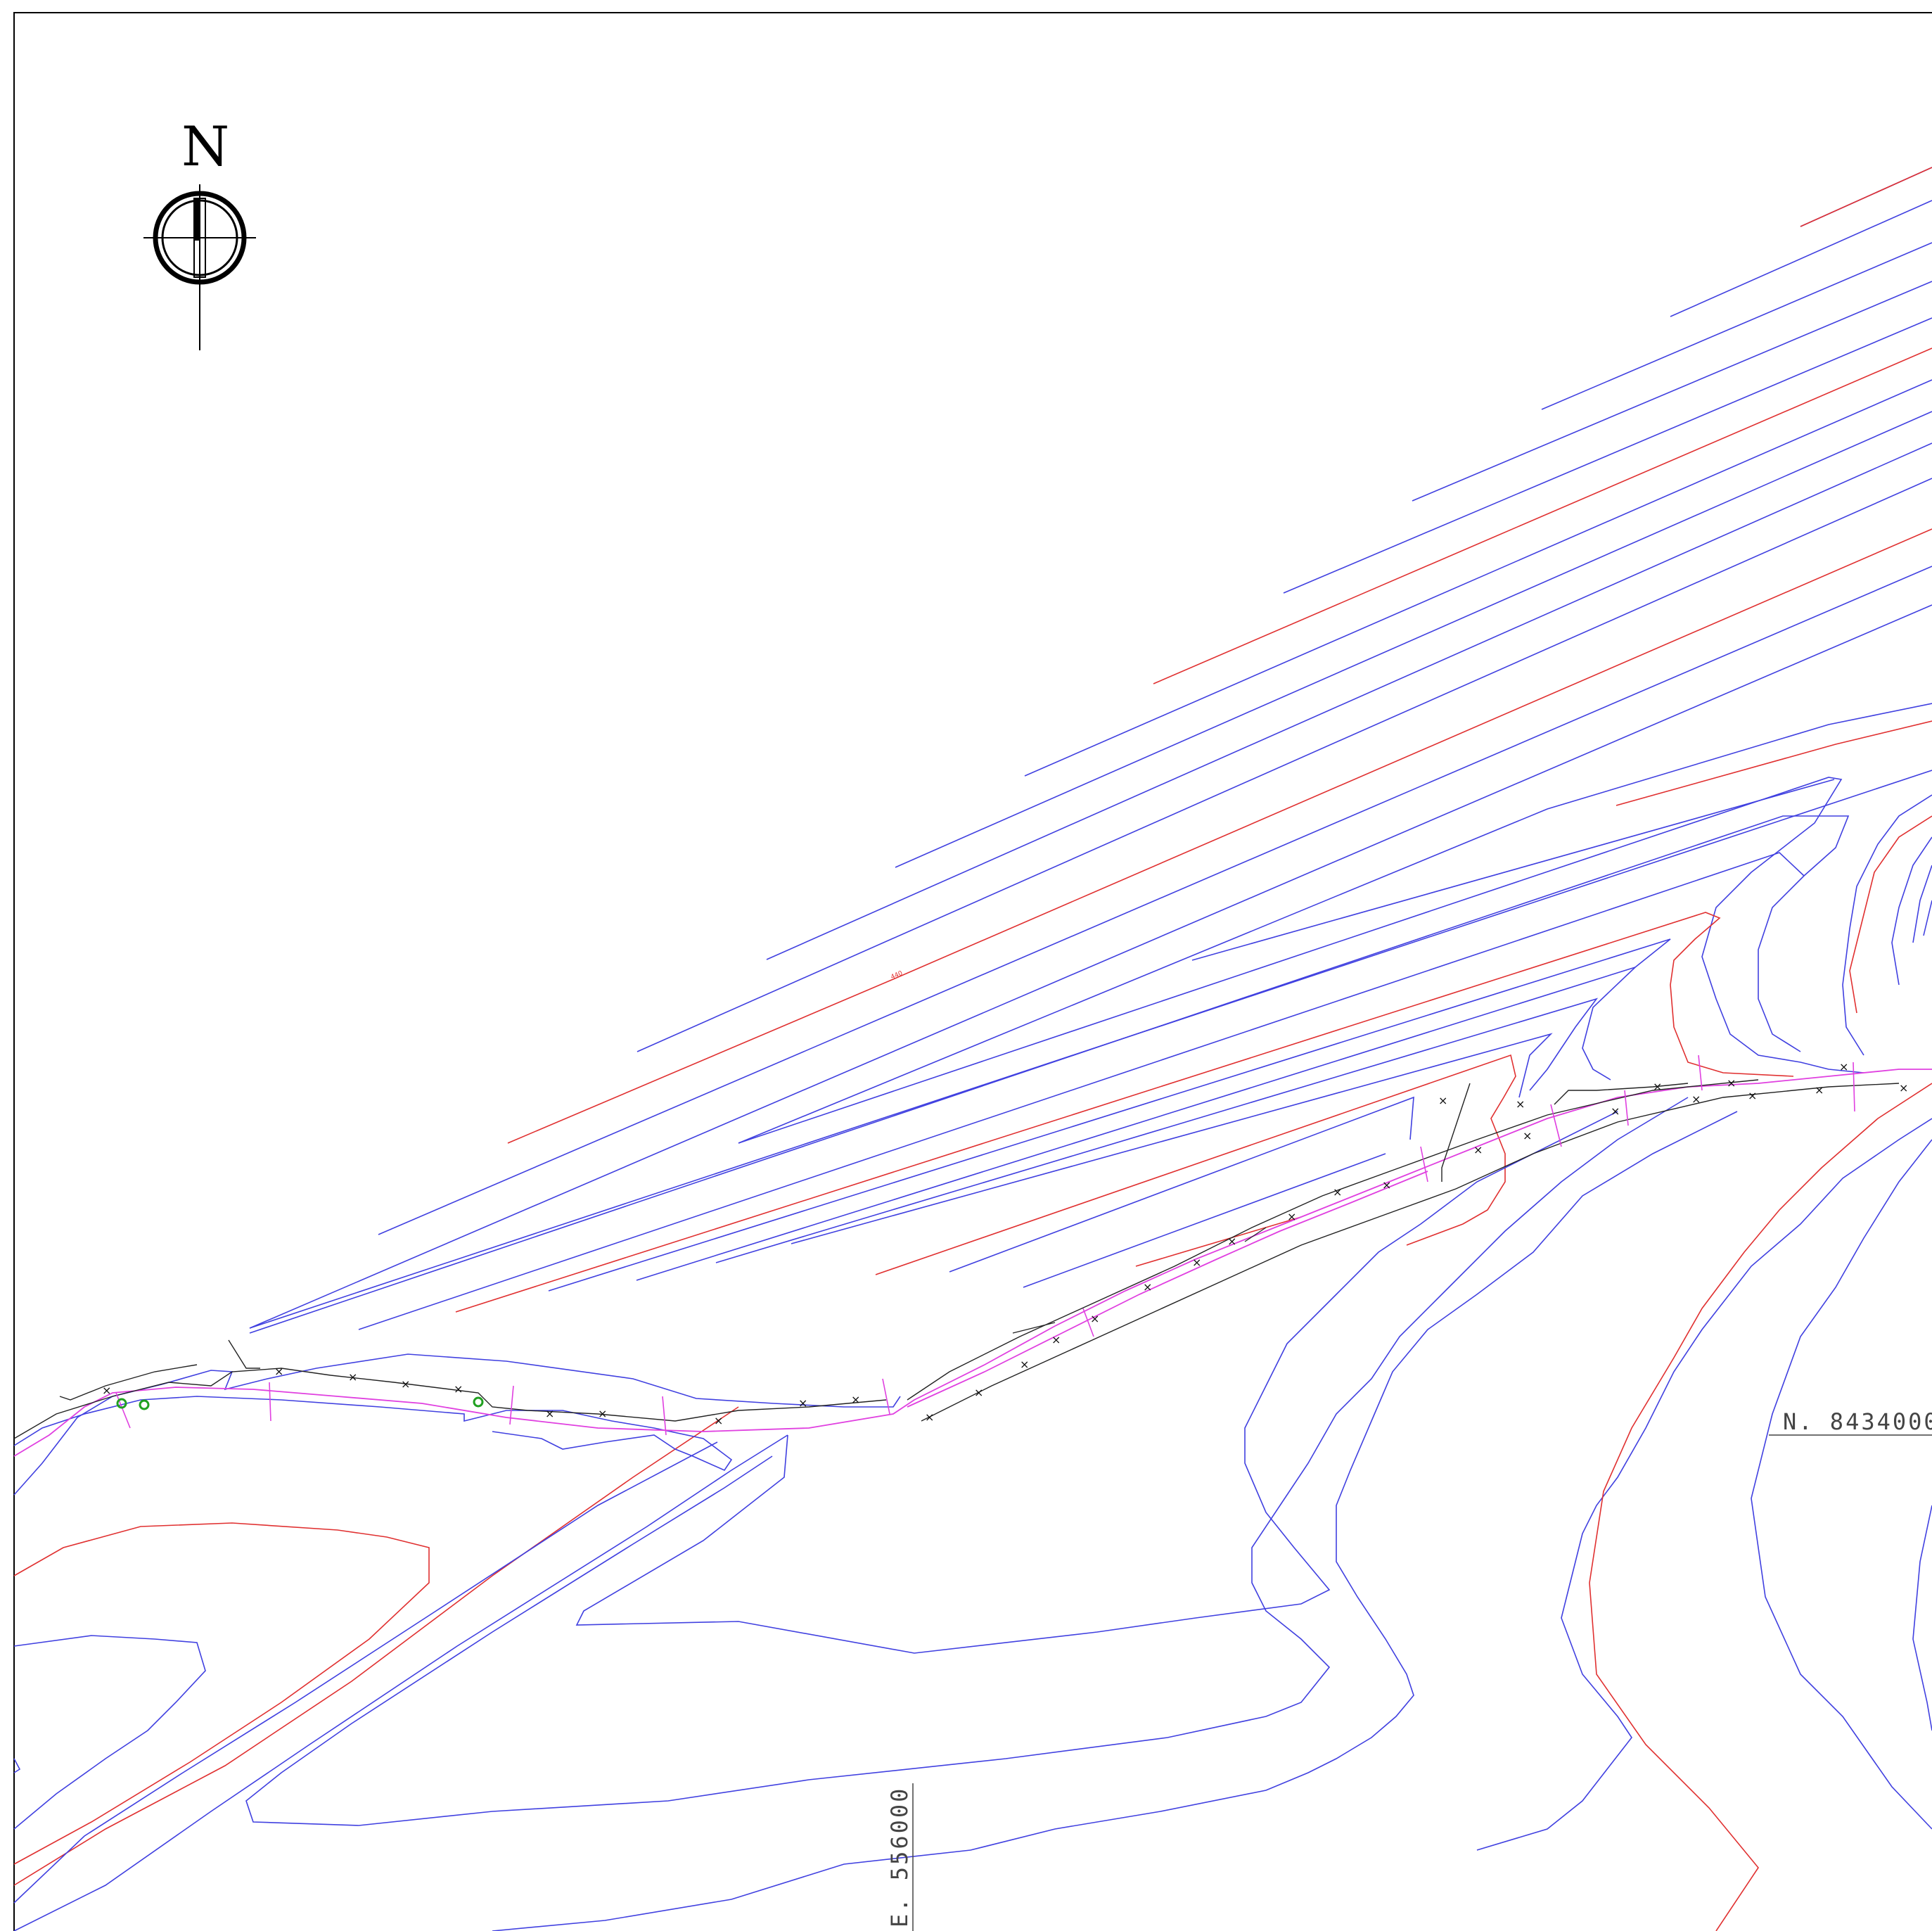  Describe the element at coordinates (1858, 1421) in the screenshot. I see `northing-label: N. 8434000` at that location.